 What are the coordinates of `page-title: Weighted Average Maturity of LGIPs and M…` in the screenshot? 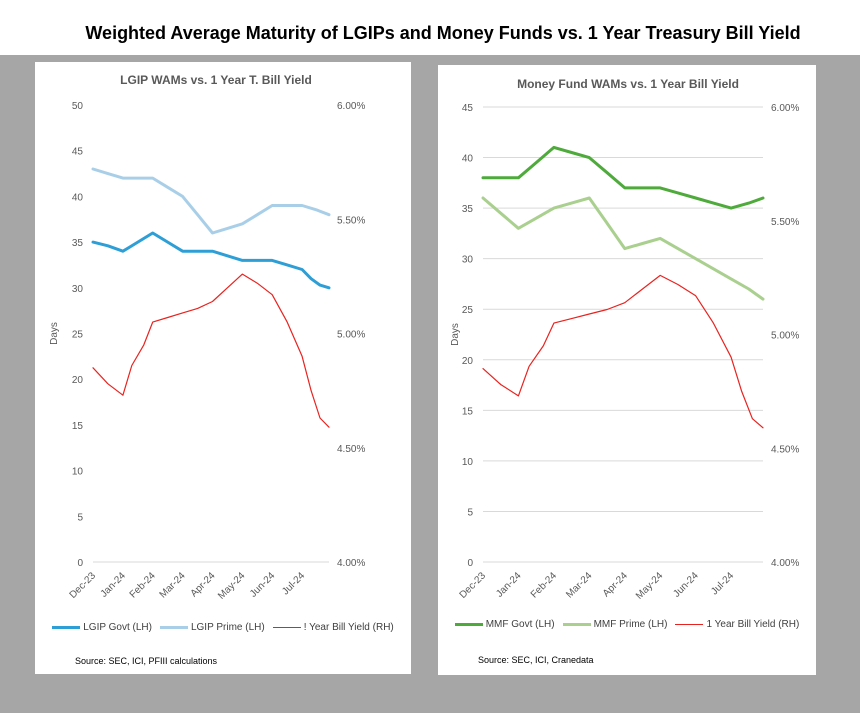 It's located at (443, 33).